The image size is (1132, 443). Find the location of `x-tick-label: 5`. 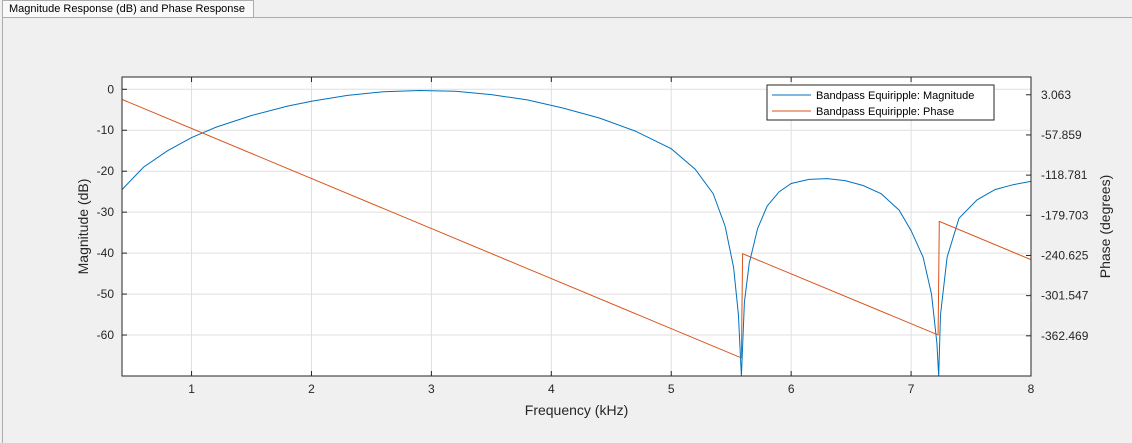

x-tick-label: 5 is located at coordinates (671, 389).